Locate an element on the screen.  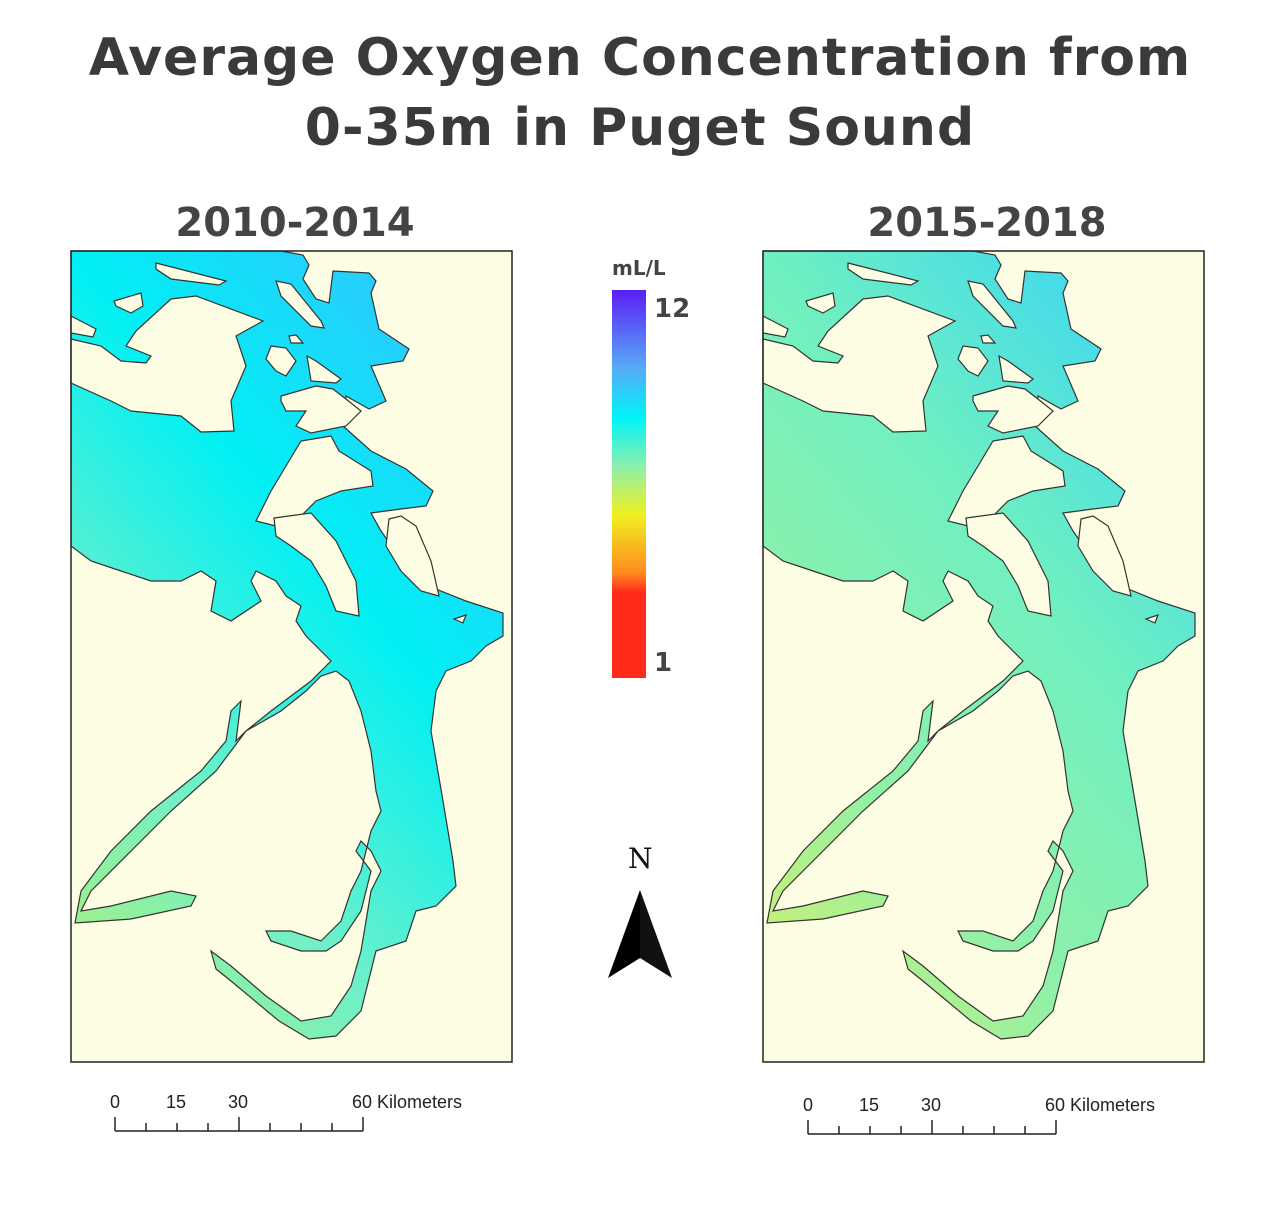
panel-title-2010-2014: 2010-2014 is located at coordinates (295, 223).